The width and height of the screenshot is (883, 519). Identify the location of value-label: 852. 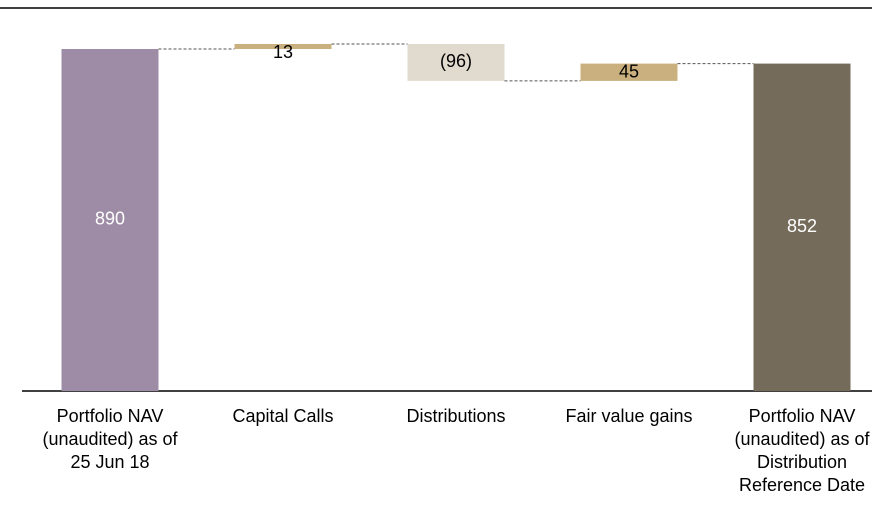
(802, 226).